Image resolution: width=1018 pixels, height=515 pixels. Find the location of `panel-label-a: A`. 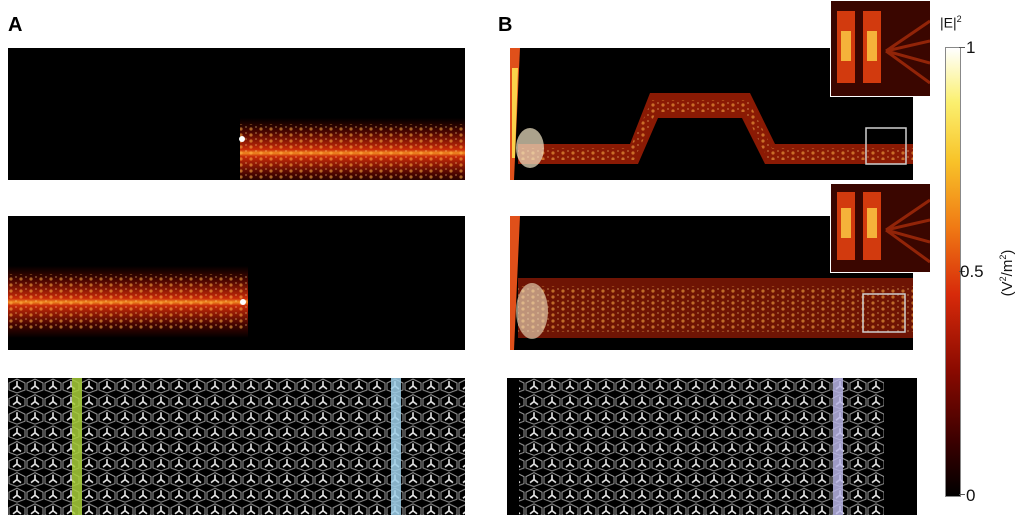

panel-label-a: A is located at coordinates (15, 25).